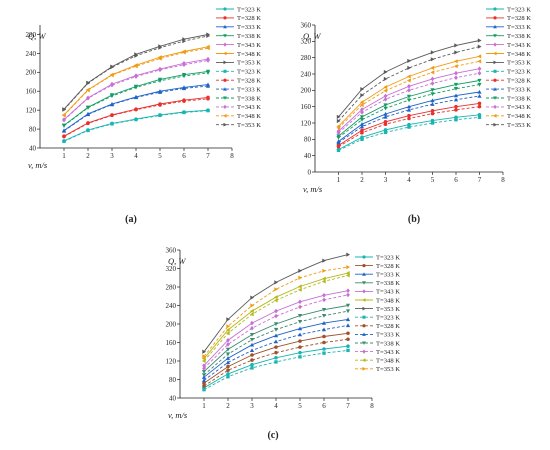  What do you see at coordinates (249, 89) in the screenshot?
I see `legend-entry: T=333 K` at bounding box center [249, 89].